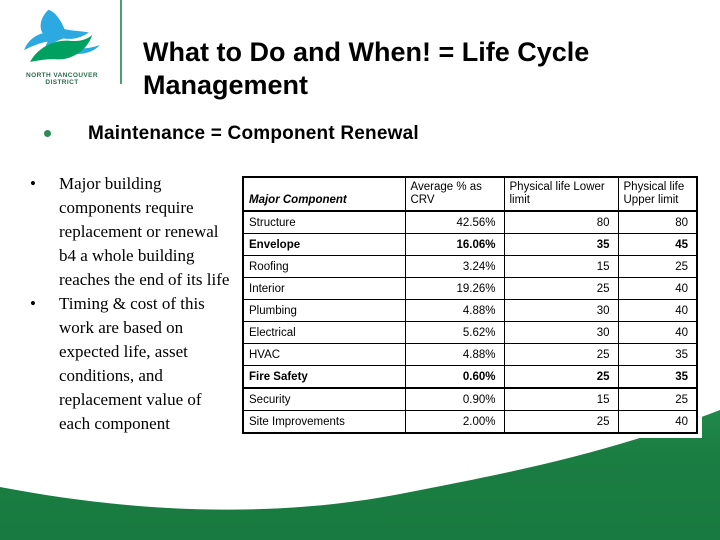  I want to click on subtitle-text: Maintenance = Component Renewal, so click(253, 133).